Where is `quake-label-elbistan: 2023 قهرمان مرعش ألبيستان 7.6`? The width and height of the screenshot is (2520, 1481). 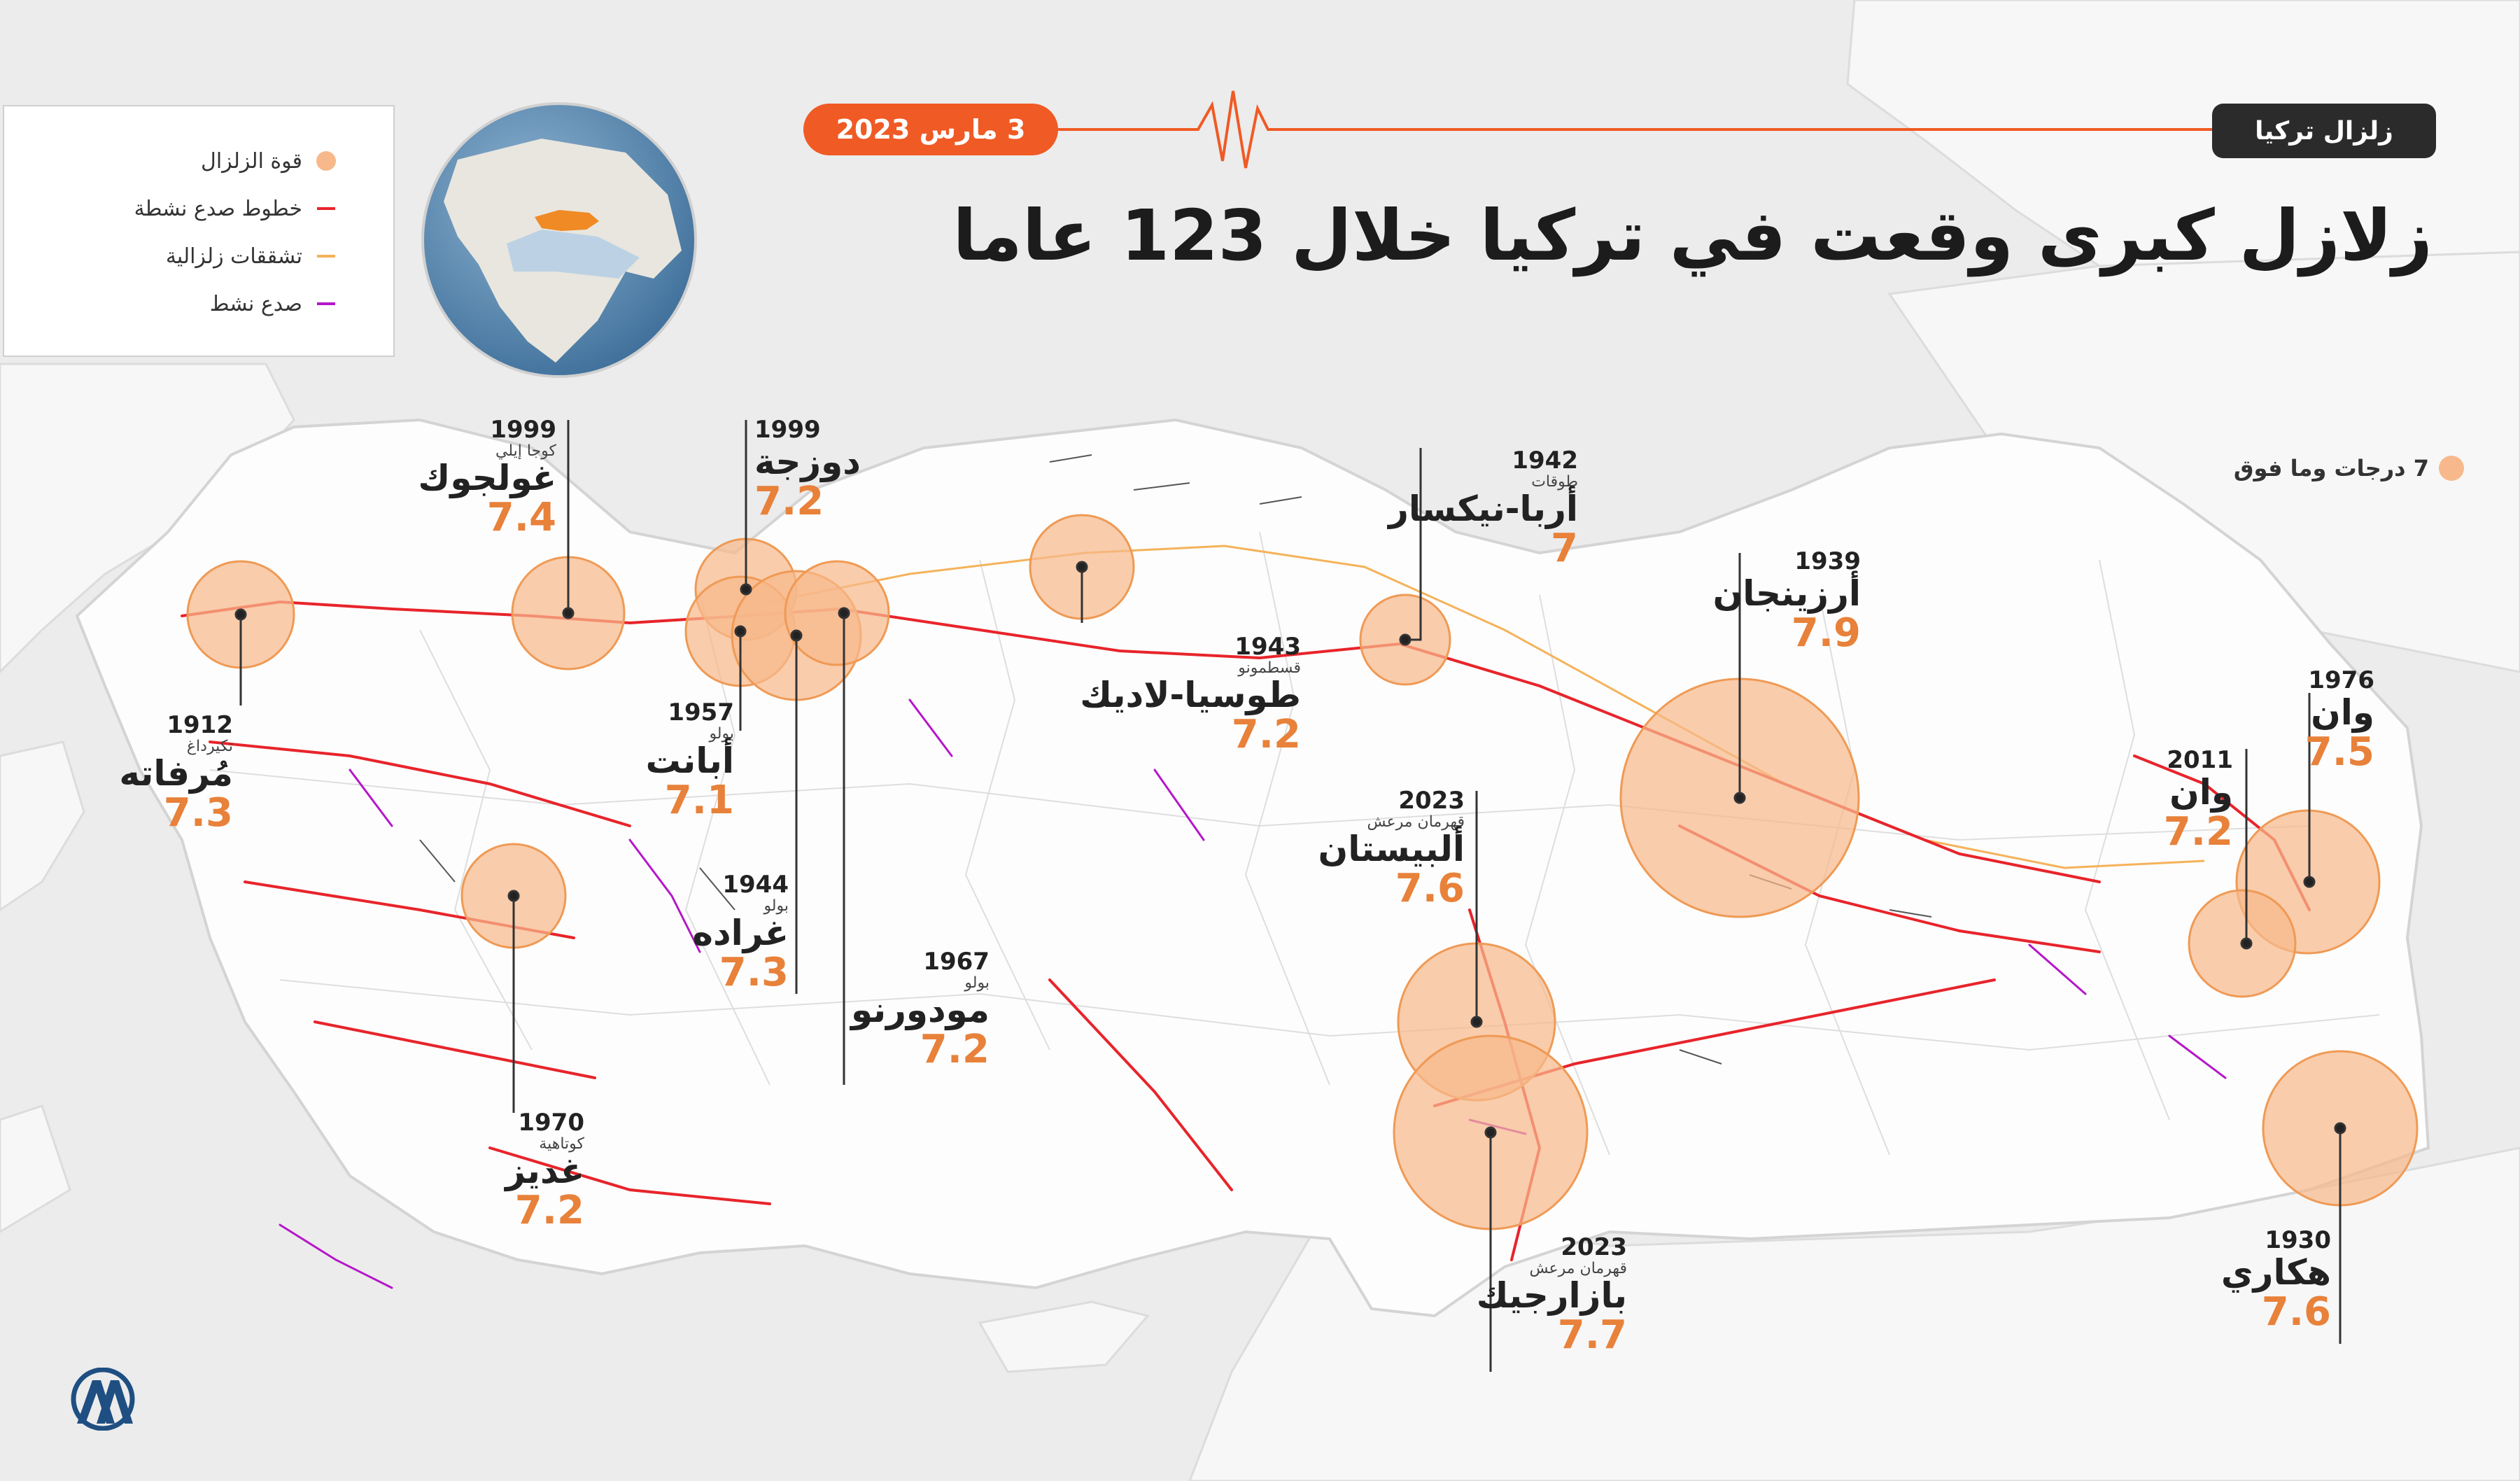
quake-label-elbistan: 2023 قهرمان مرعش ألبيستان 7.6 is located at coordinates (1391, 849).